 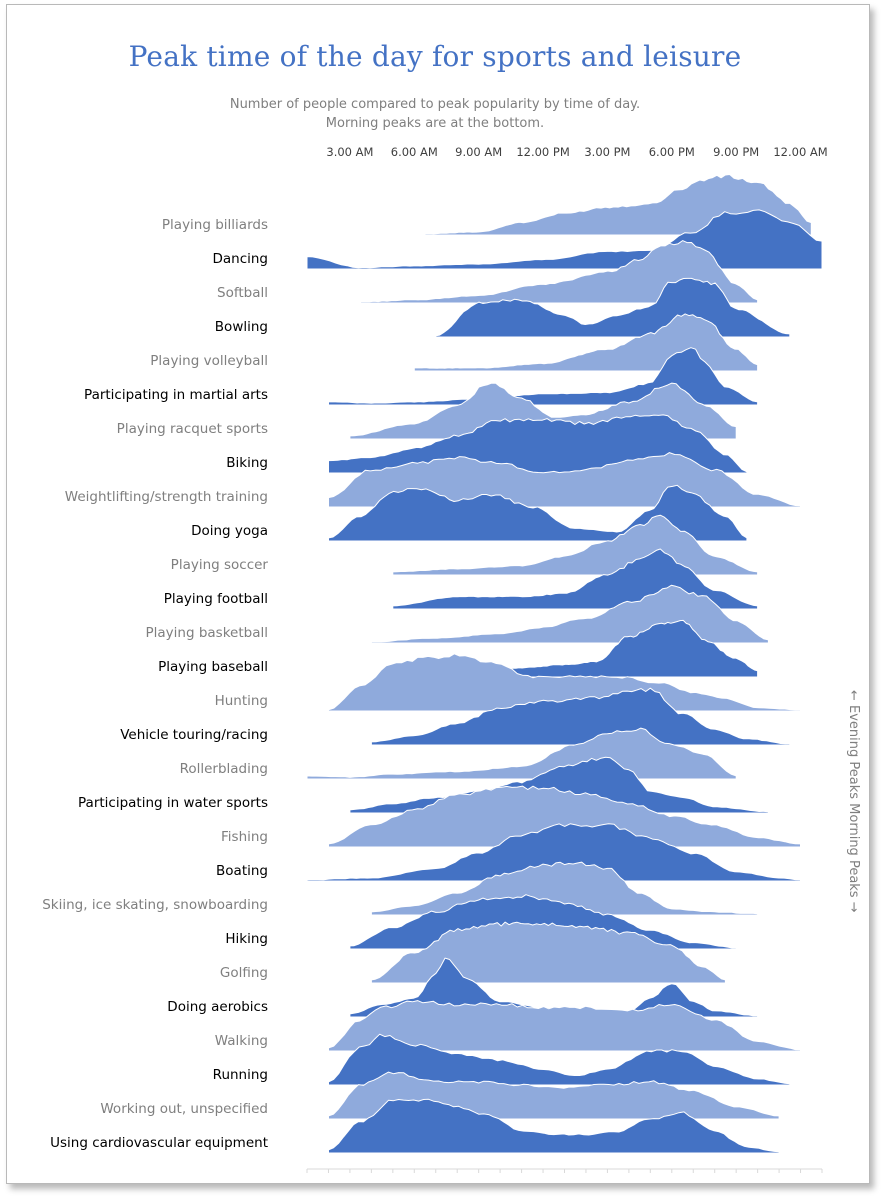 What do you see at coordinates (217, 1007) in the screenshot?
I see `series-label-doing-aerobics: Doing aerobics` at bounding box center [217, 1007].